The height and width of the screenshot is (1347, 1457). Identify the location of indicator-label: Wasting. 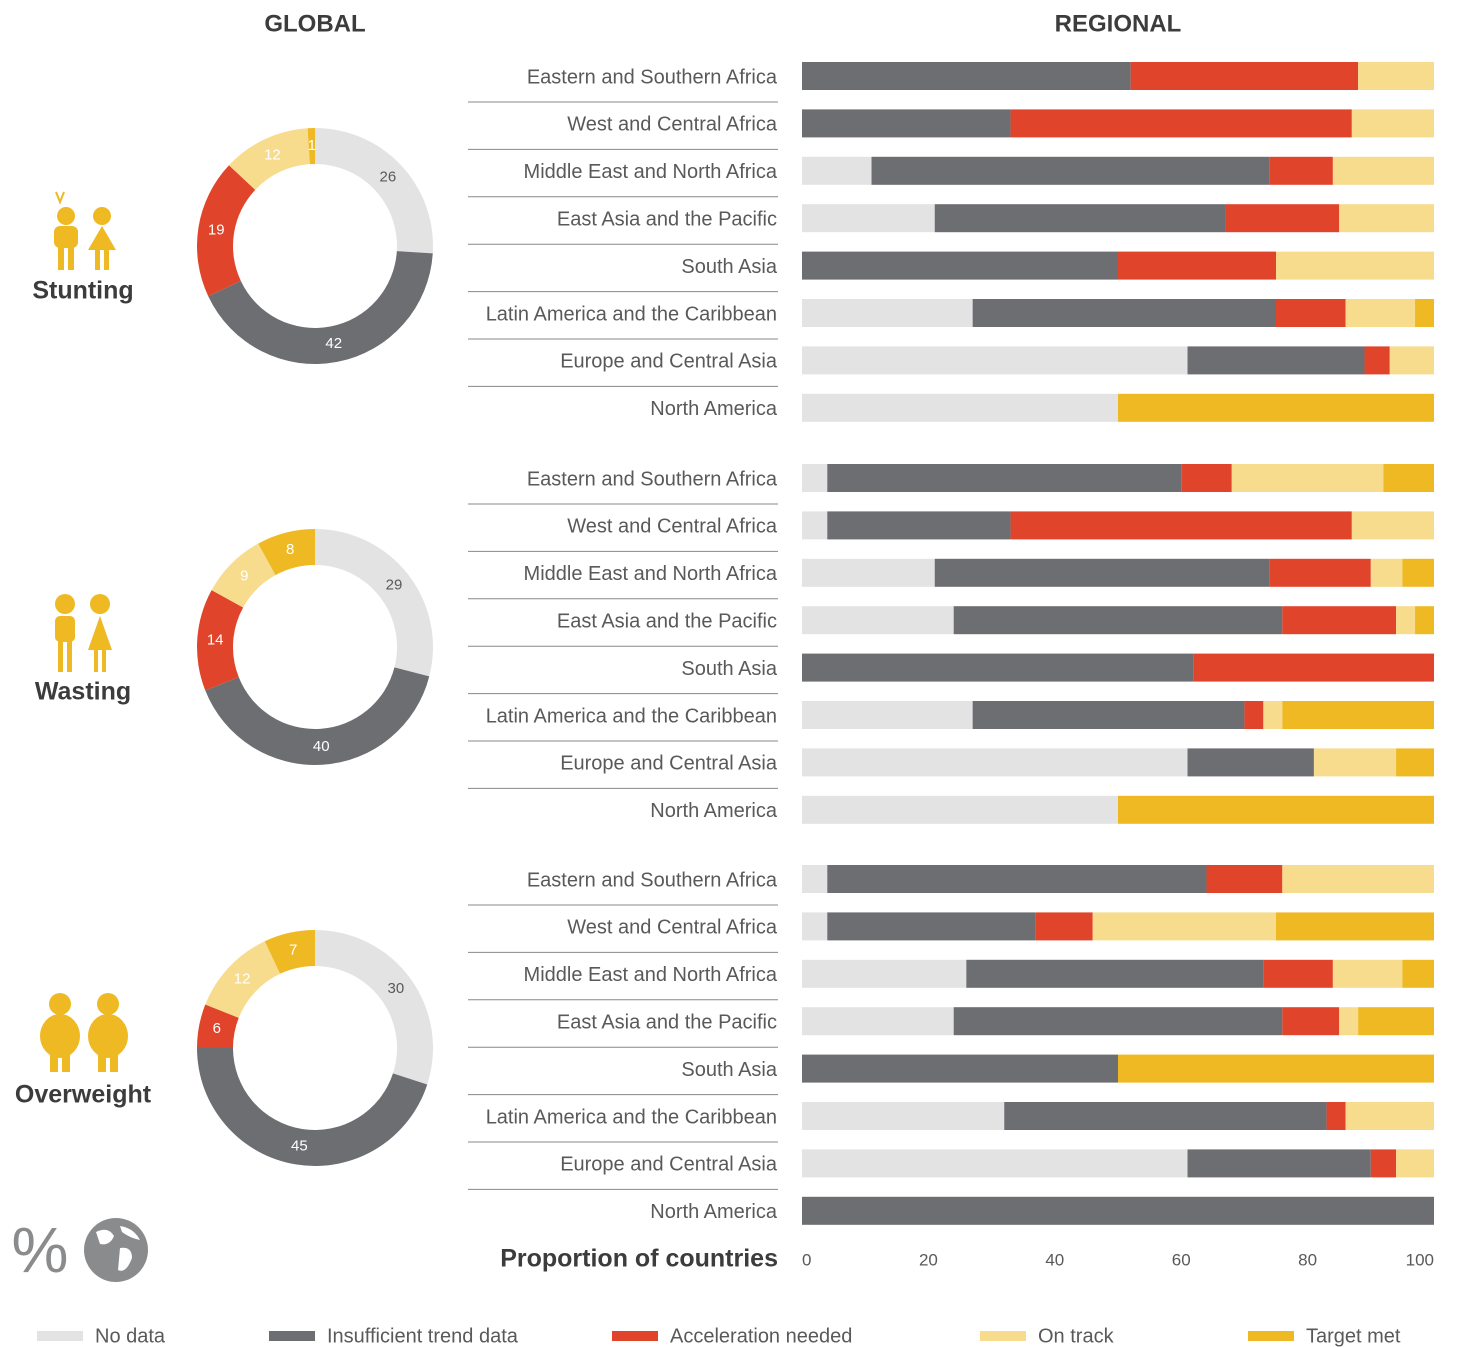
(83, 692).